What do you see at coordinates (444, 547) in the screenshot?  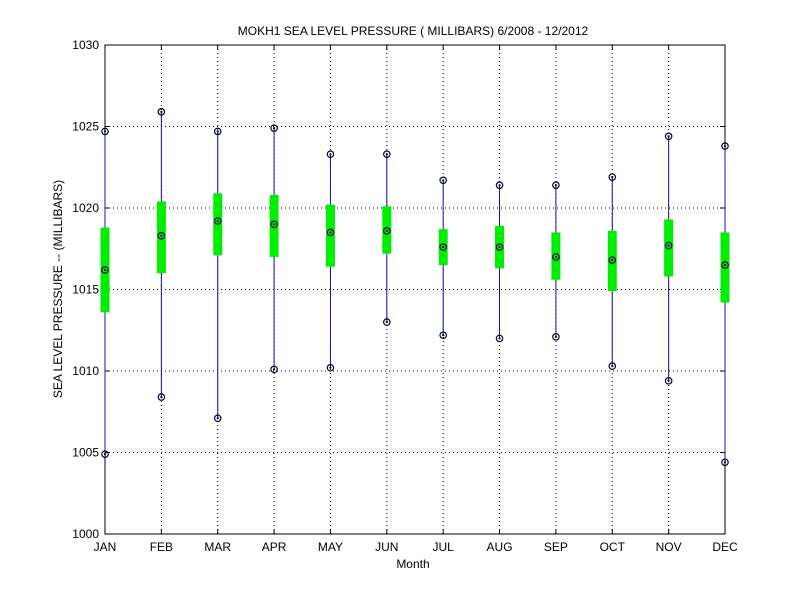 I see `x-tick-label: JUL` at bounding box center [444, 547].